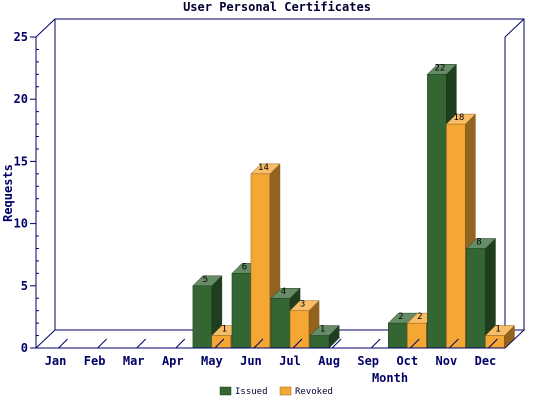  Describe the element at coordinates (24, 286) in the screenshot. I see `y-tick-label: 5` at that location.